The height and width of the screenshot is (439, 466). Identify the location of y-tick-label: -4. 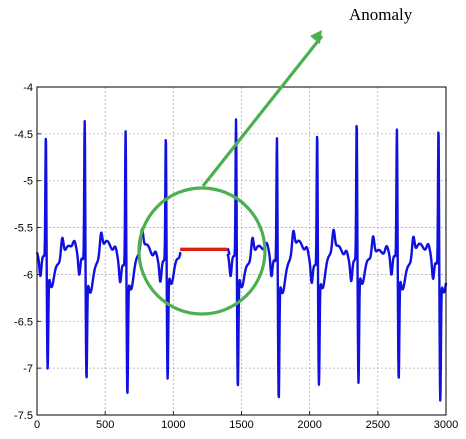
(28, 88).